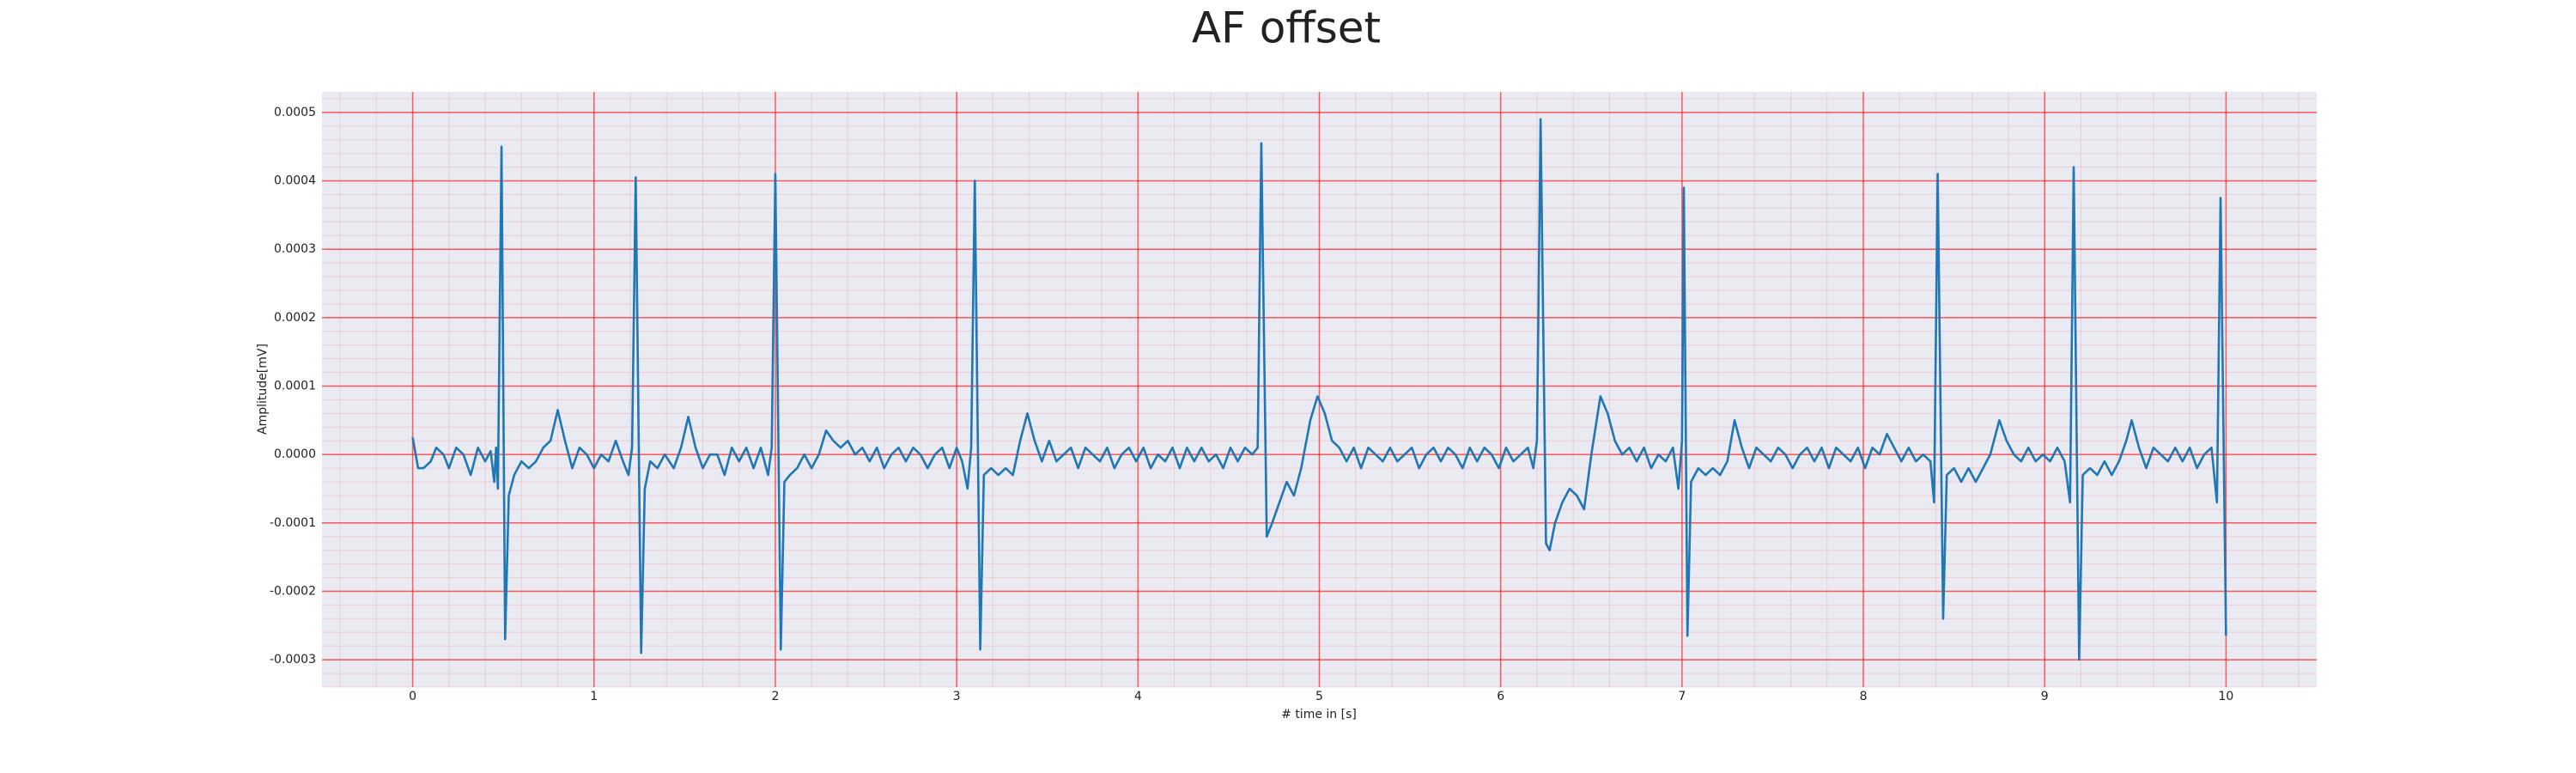 Image resolution: width=2576 pixels, height=773 pixels. I want to click on x-axis-label: # time in [s], so click(1319, 714).